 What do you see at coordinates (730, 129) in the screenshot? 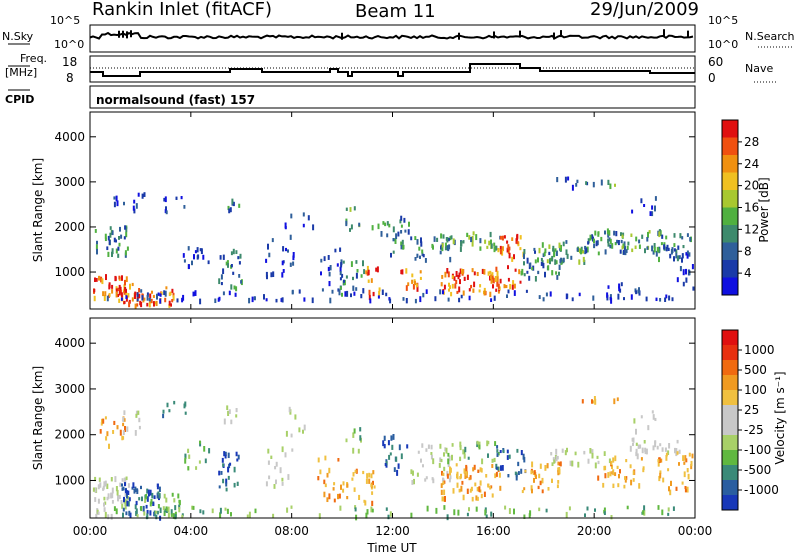
I see `power-colorbar-swatch` at bounding box center [730, 129].